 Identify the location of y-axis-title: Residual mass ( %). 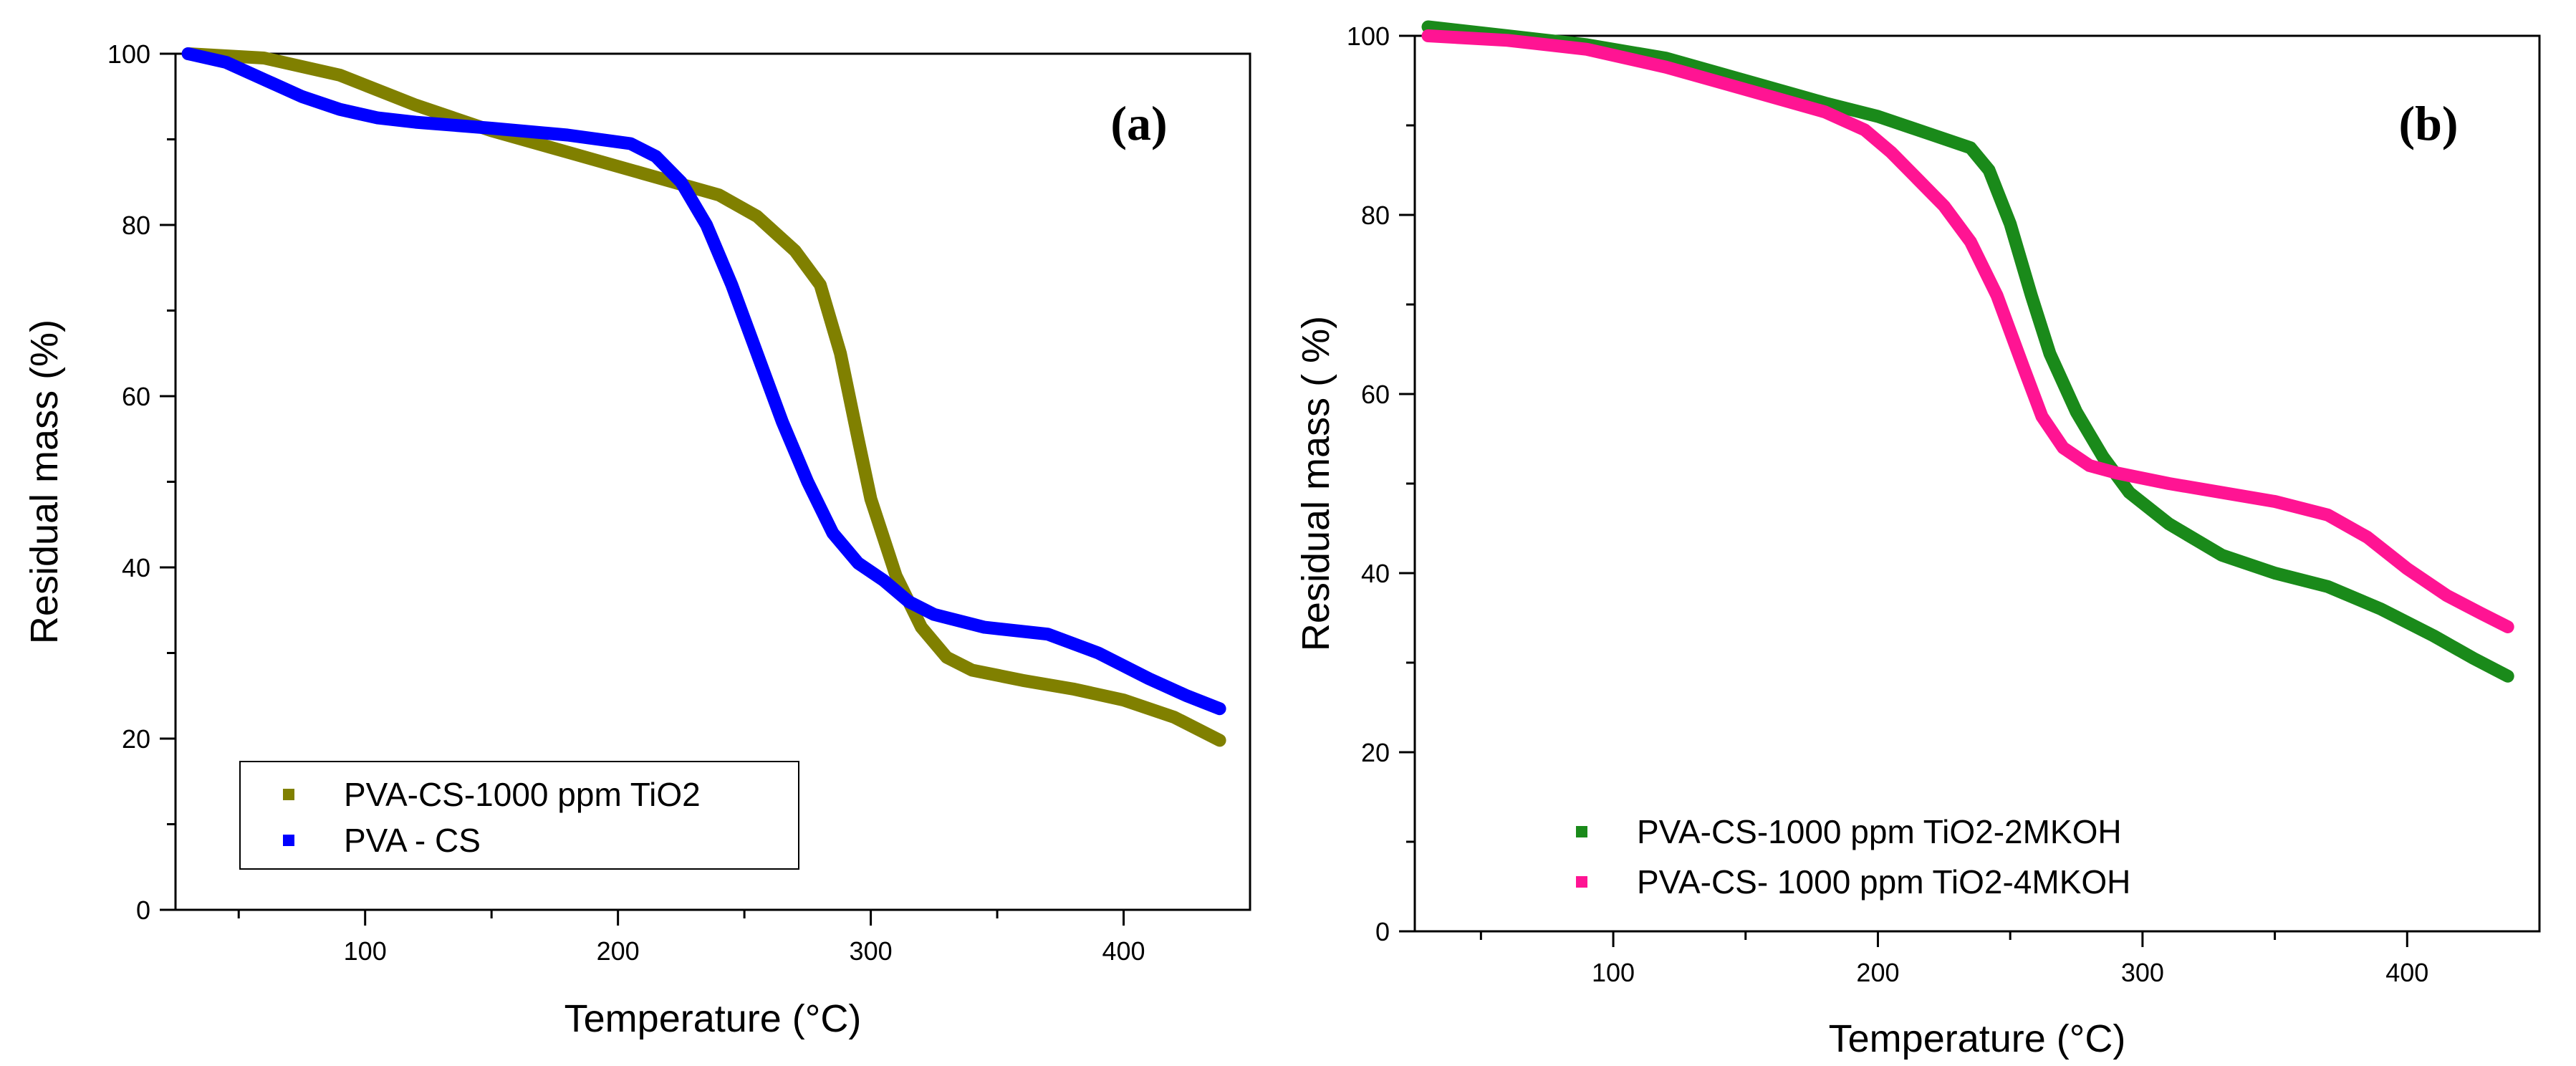
(1316, 484).